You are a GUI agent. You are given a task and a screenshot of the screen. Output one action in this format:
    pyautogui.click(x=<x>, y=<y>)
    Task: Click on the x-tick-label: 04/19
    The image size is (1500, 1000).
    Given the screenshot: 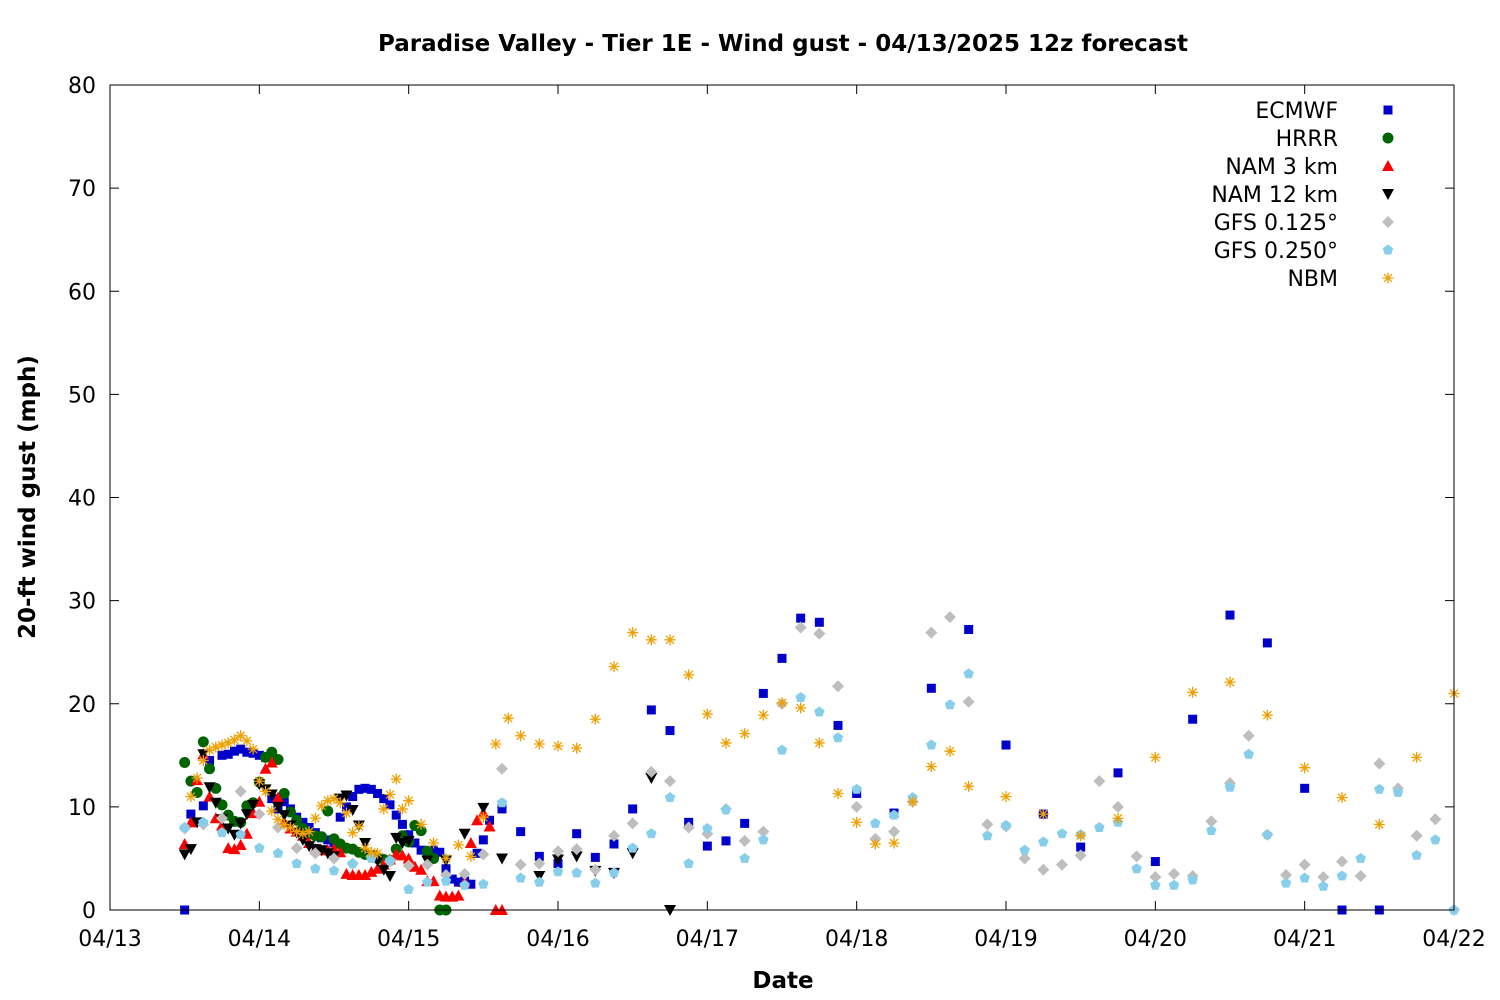 What is the action you would take?
    pyautogui.click(x=1005, y=939)
    